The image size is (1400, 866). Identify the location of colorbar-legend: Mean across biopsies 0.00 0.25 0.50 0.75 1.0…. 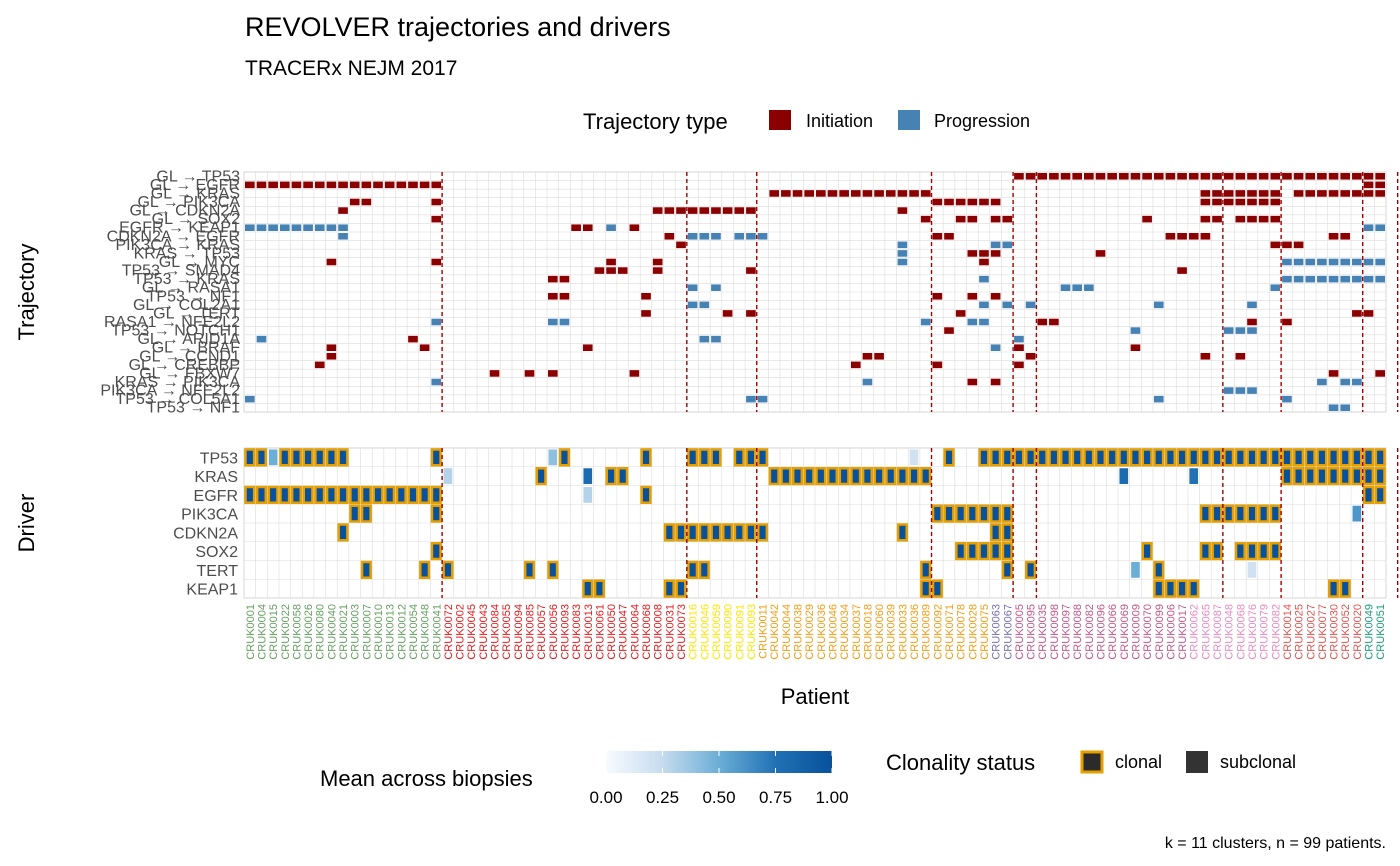
(584, 779).